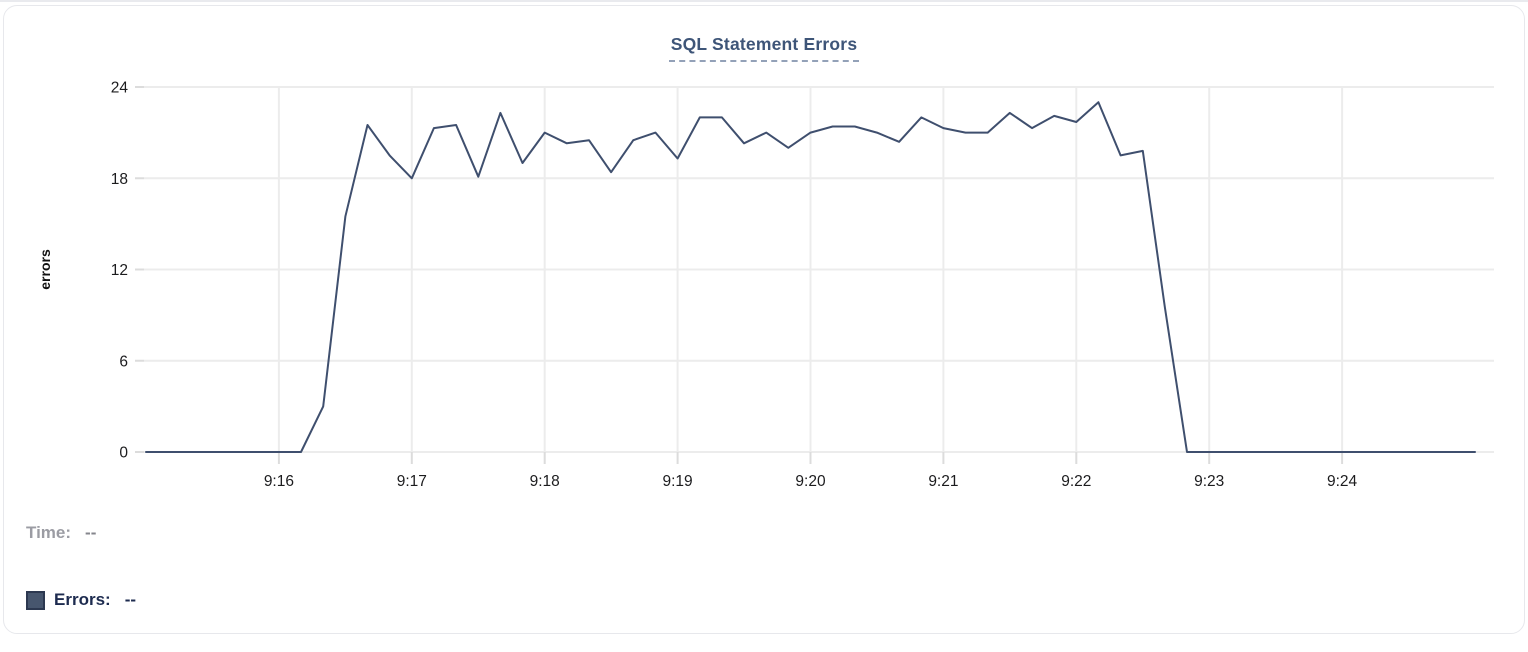 The image size is (1528, 652). Describe the element at coordinates (775, 600) in the screenshot. I see `tooltip-errors-row: Errors: --` at that location.